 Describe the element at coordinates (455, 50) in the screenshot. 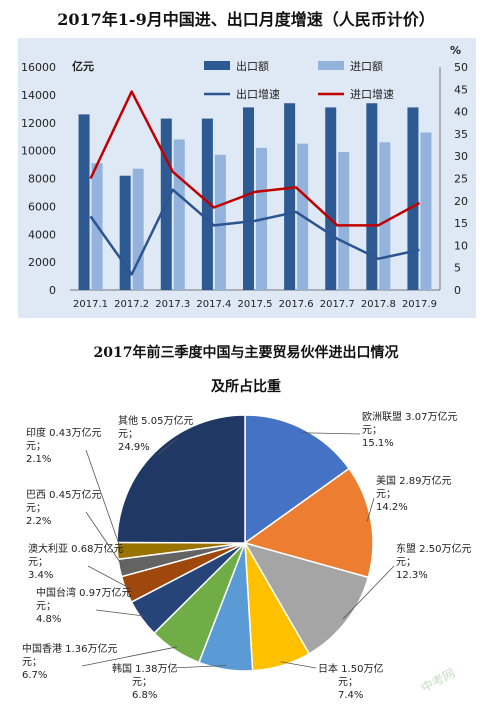

I see `y-right-unit: %` at that location.